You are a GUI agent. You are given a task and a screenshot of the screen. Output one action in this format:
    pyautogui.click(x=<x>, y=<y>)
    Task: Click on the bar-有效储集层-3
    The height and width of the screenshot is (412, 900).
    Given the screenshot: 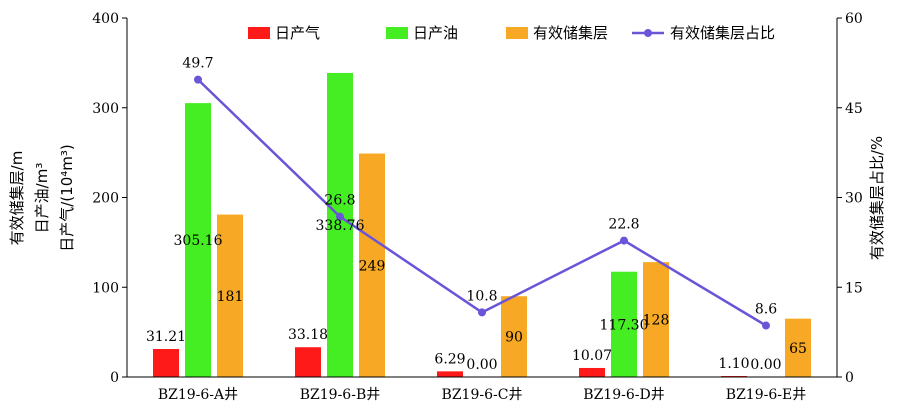 What is the action you would take?
    pyautogui.click(x=656, y=319)
    